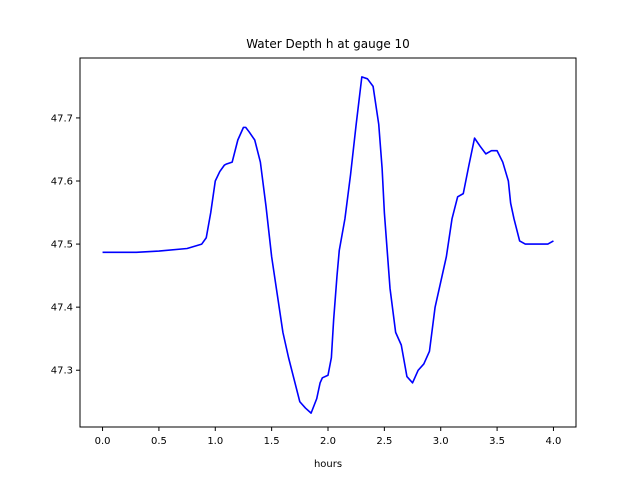  I want to click on x-tick-label: 1.0, so click(215, 441).